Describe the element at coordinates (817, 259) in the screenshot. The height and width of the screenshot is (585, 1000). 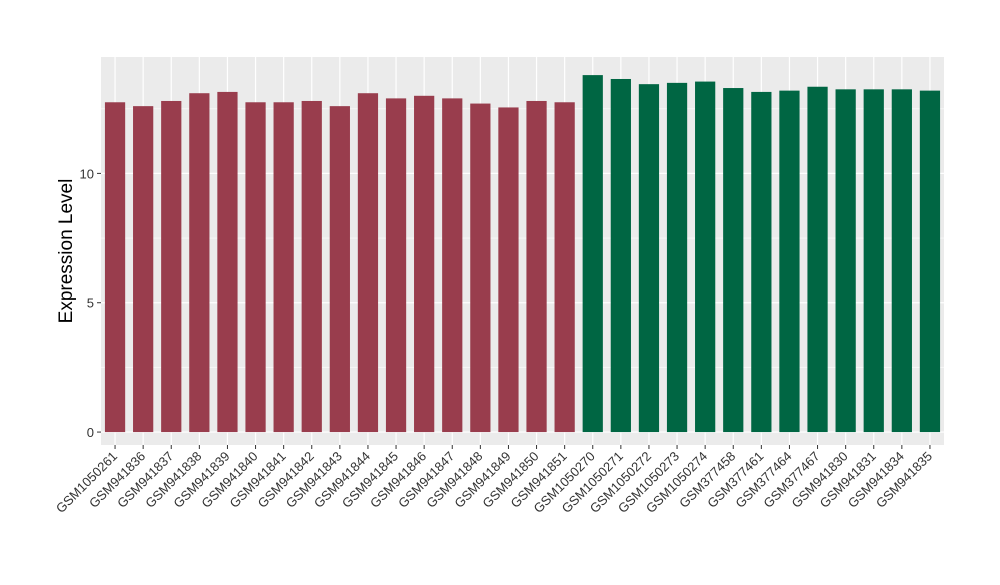
I see `bar-GSM377467` at that location.